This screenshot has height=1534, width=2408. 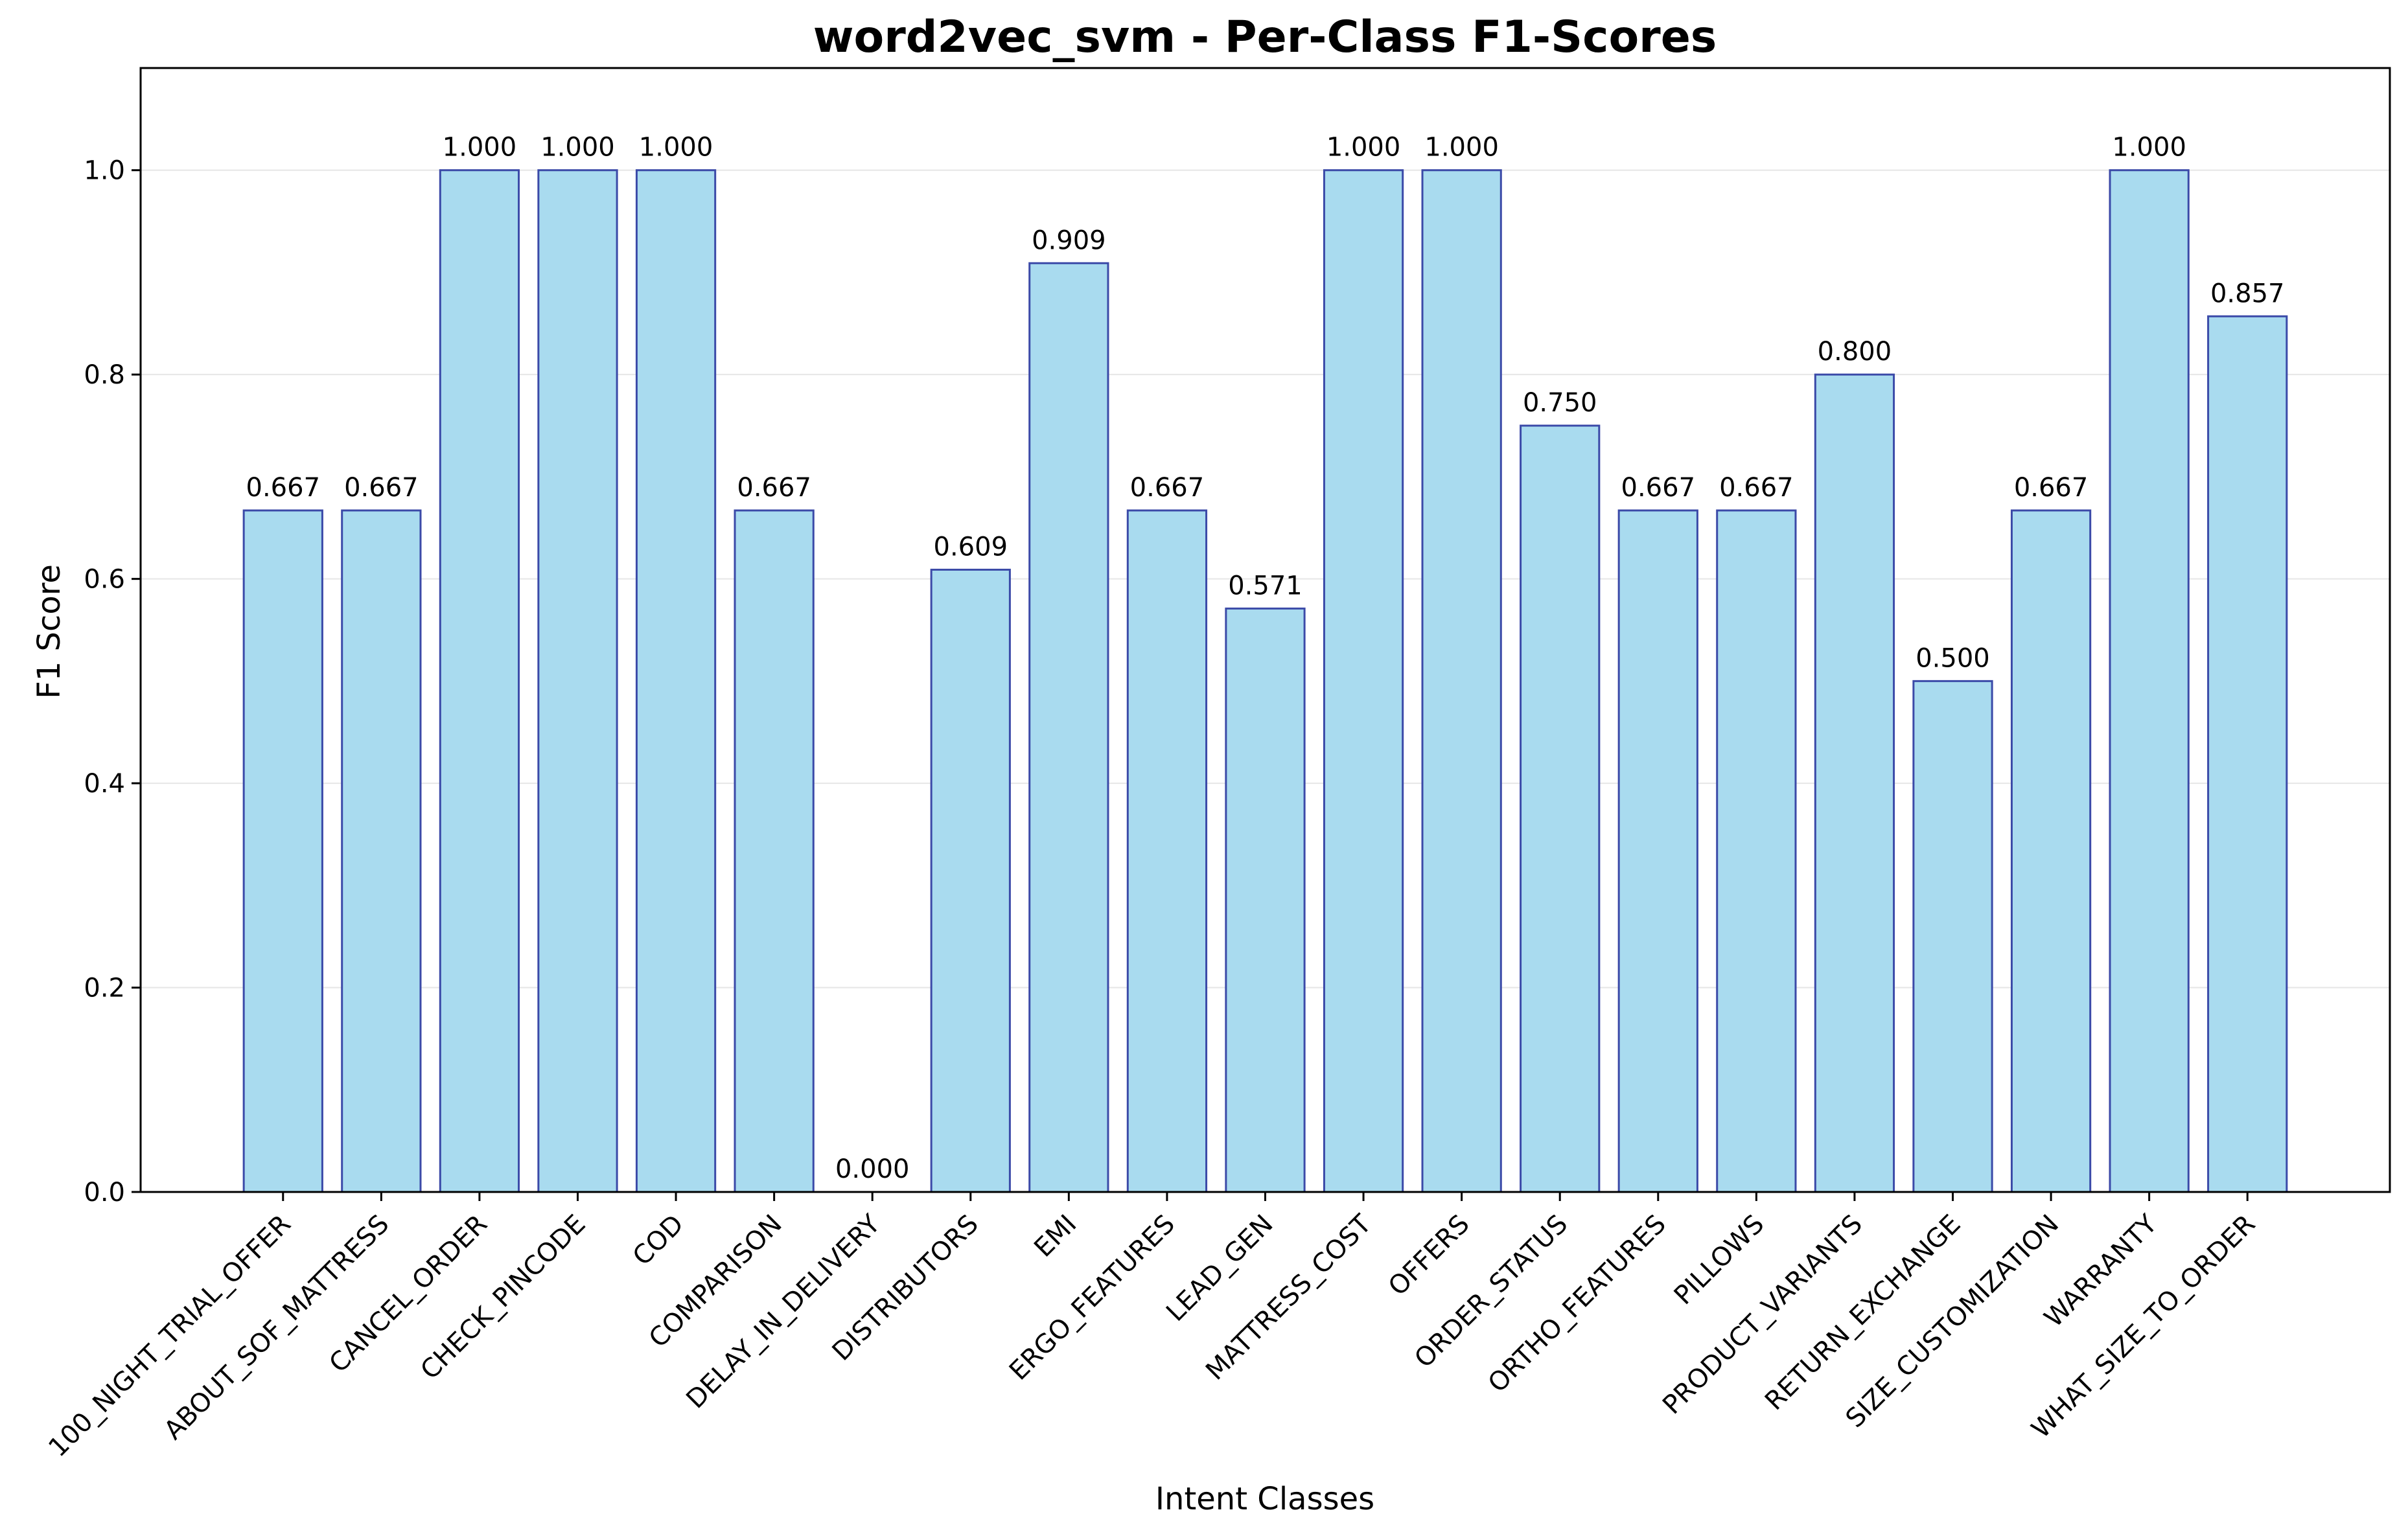 What do you see at coordinates (1953, 658) in the screenshot?
I see `bar-value-label: 0.500` at bounding box center [1953, 658].